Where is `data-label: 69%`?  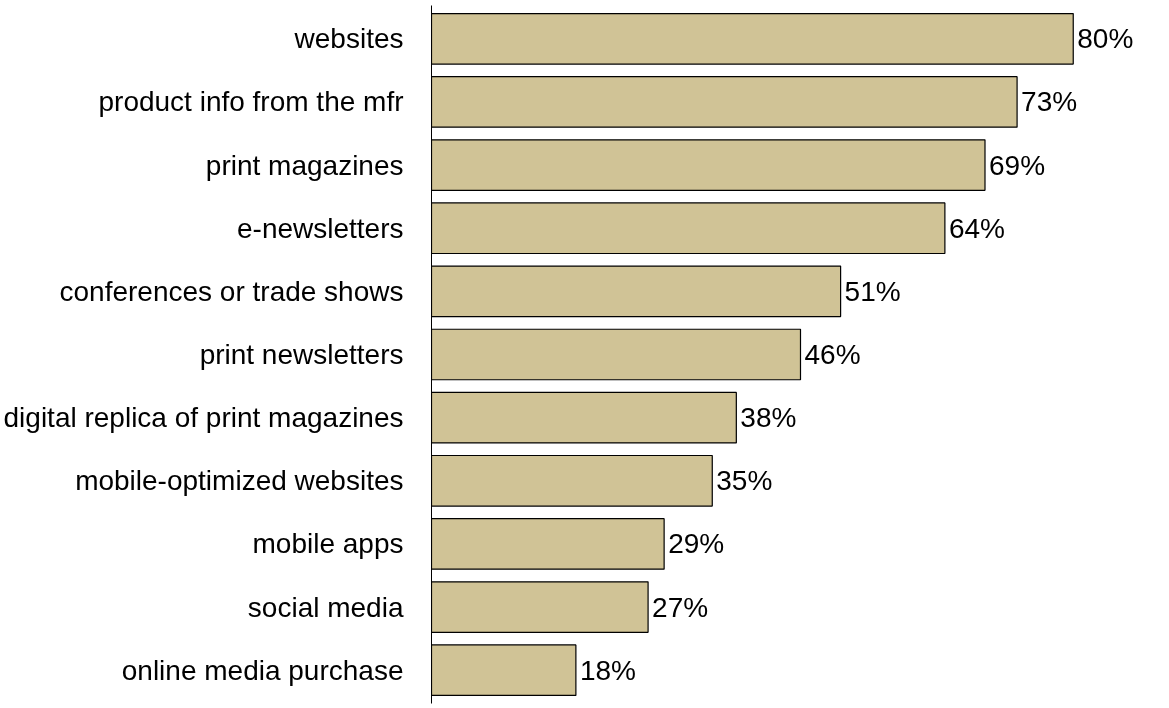
data-label: 69% is located at coordinates (1017, 165).